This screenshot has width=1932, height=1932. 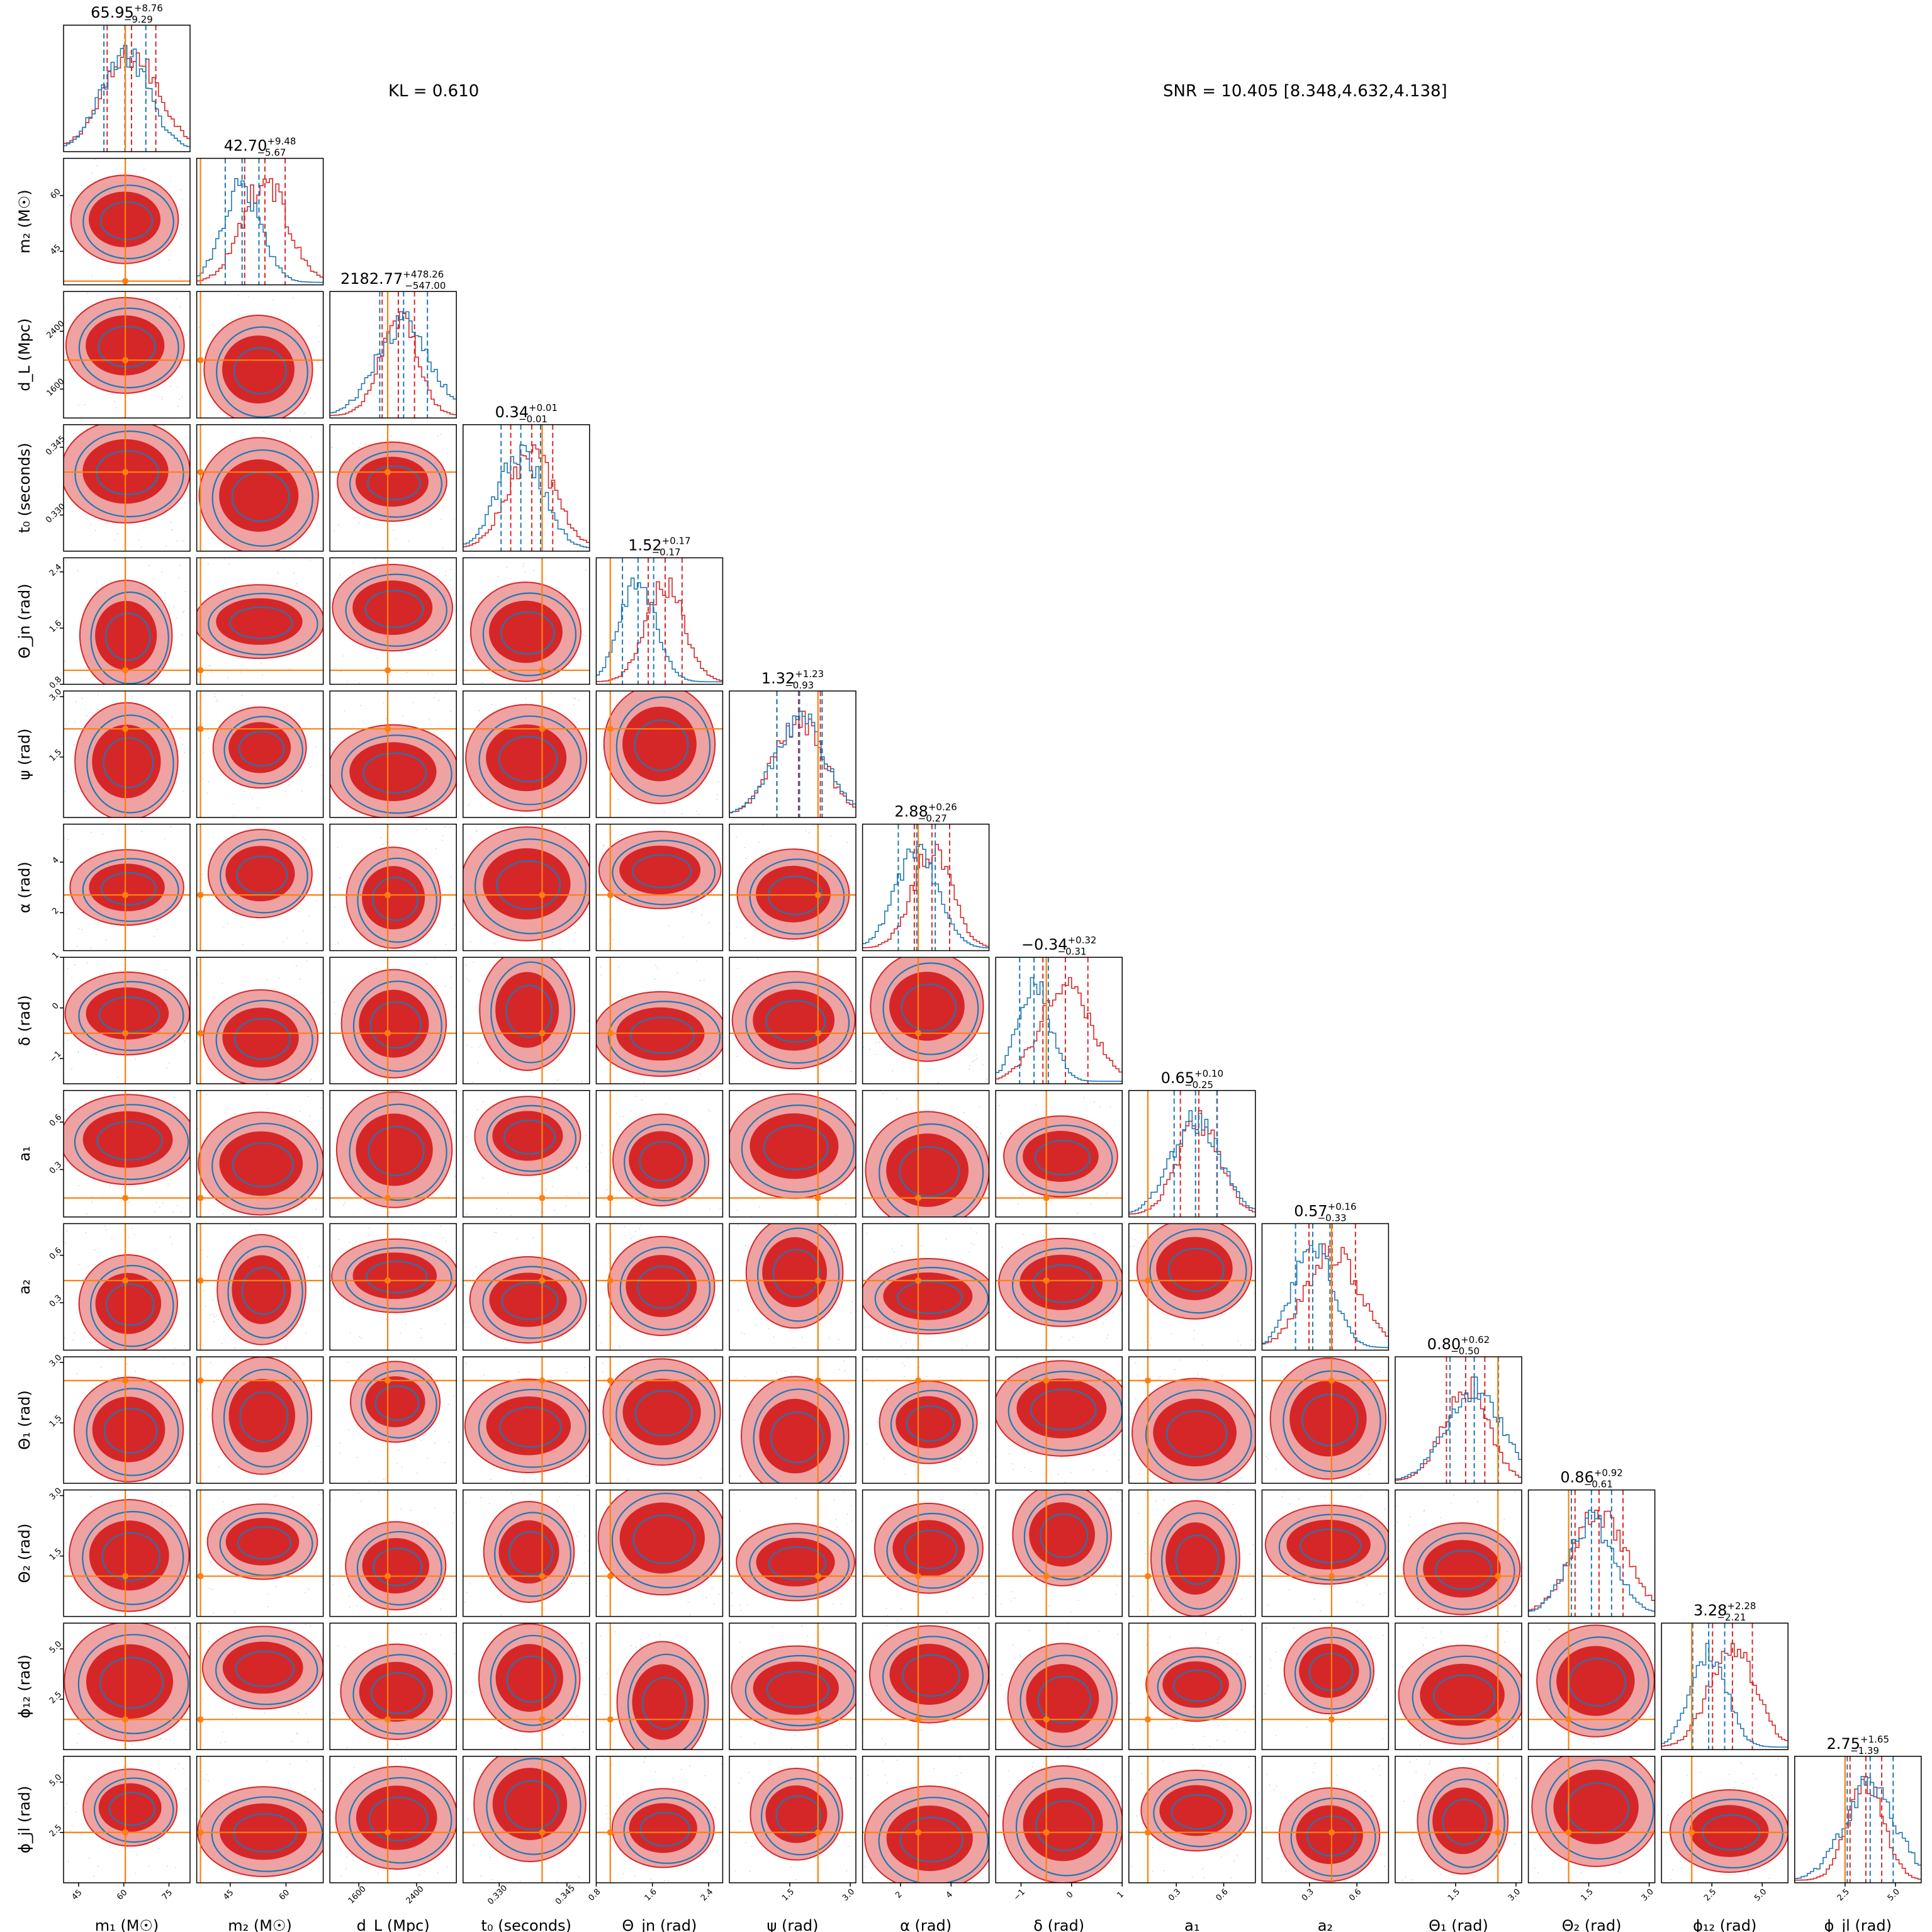 I want to click on panel-7-7: −0.34+0.32 −0.31, so click(x=1059, y=1009).